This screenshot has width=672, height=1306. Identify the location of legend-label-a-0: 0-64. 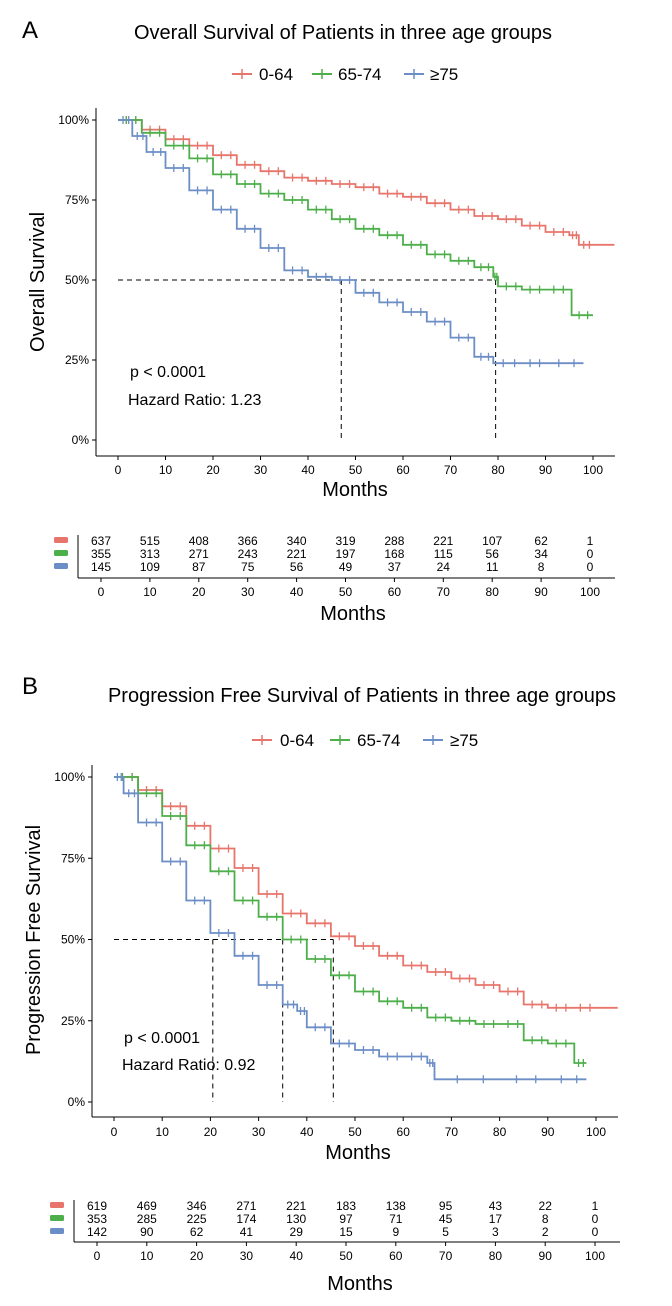
(276, 74).